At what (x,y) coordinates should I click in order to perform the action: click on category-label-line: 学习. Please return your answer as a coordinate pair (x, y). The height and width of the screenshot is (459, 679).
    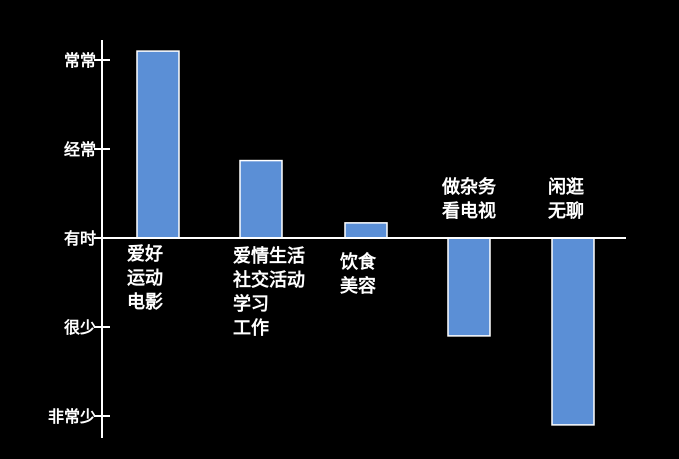
    Looking at the image, I should click on (251, 304).